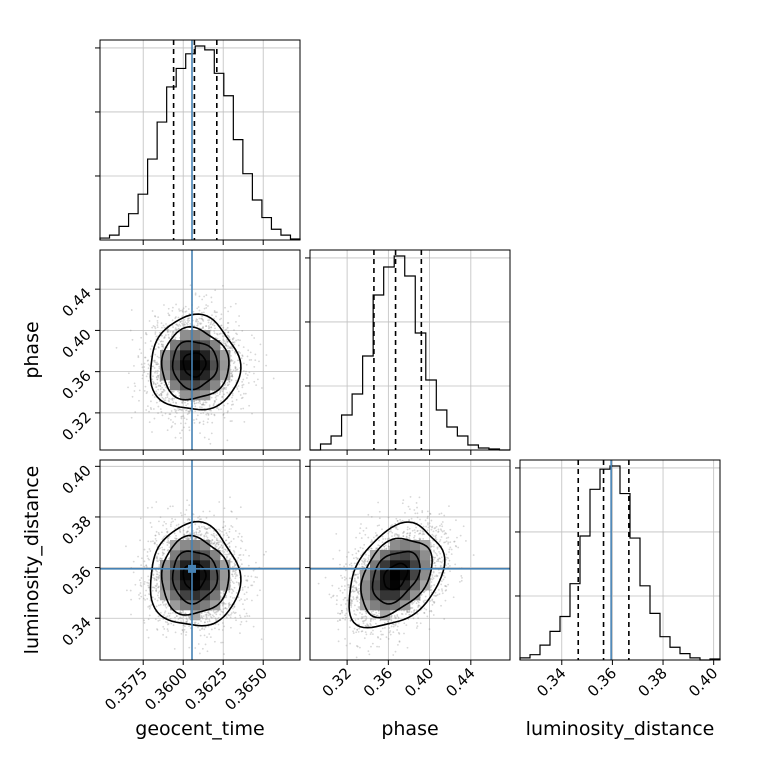 The width and height of the screenshot is (760, 760). I want to click on tick-label-x-geocent_time-1: 0.3600, so click(166, 689).